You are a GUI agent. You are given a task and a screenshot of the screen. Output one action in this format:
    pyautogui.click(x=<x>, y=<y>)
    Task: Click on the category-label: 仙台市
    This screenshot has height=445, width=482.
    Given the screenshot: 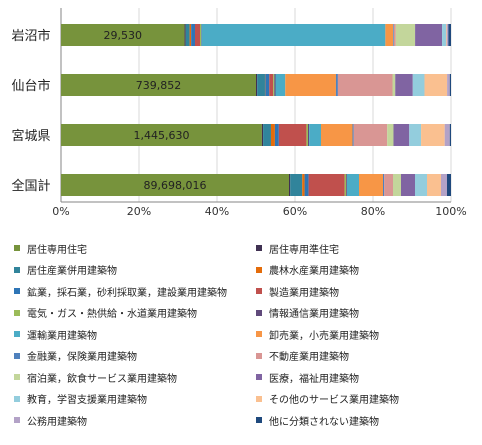 What is the action you would take?
    pyautogui.click(x=30, y=86)
    